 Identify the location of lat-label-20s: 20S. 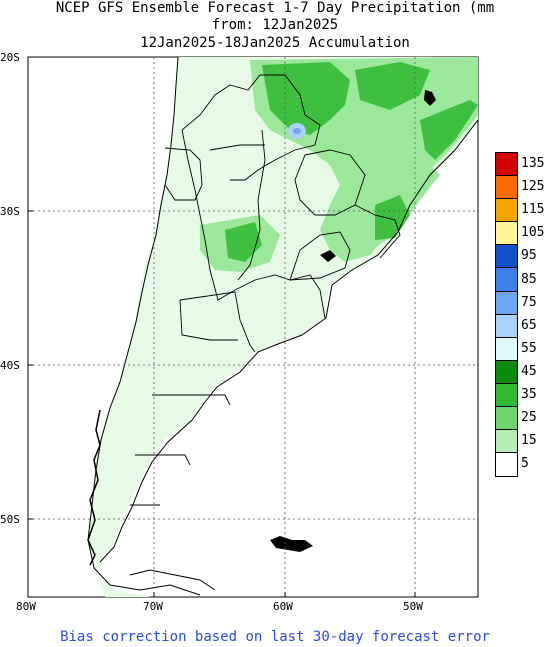
(10, 57).